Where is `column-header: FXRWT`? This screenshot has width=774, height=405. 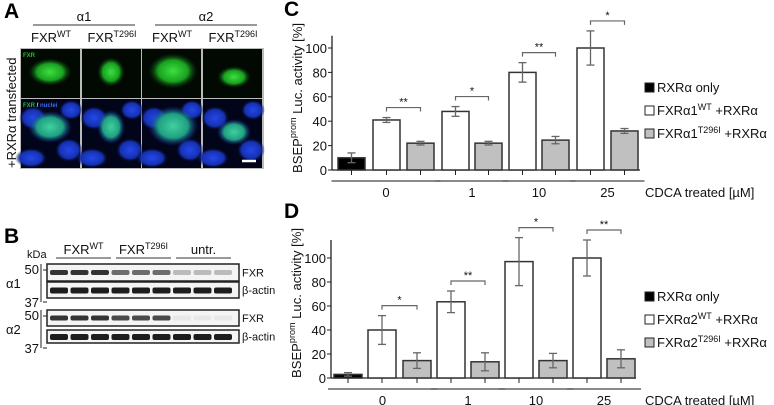 column-header: FXRWT is located at coordinates (51, 37).